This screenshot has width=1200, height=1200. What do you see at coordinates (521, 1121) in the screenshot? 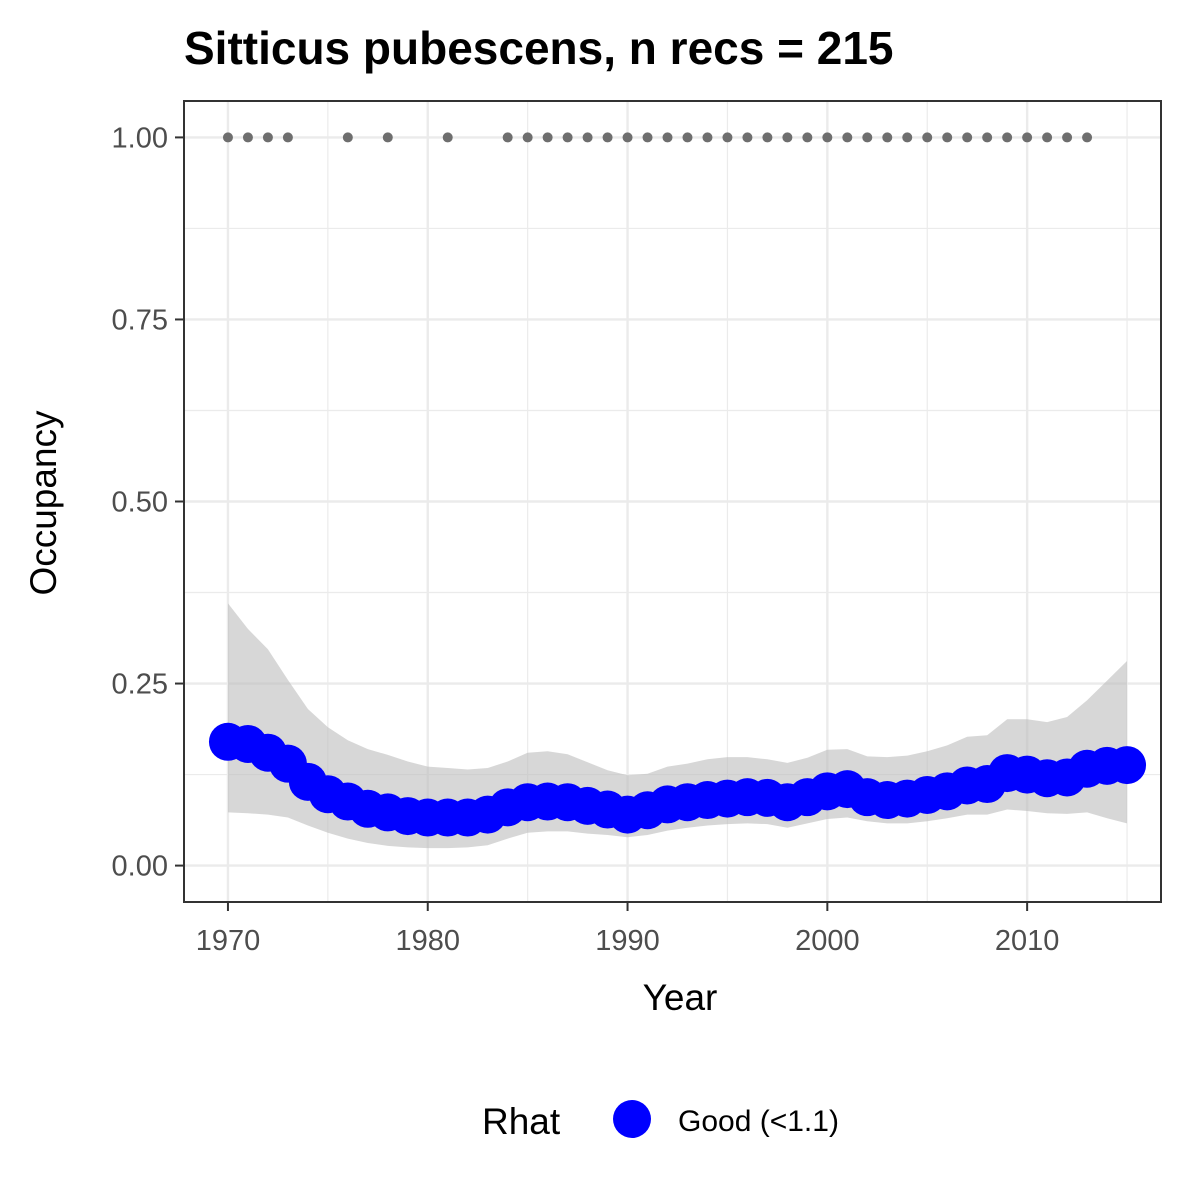
I see `legend-title: Rhat` at bounding box center [521, 1121].